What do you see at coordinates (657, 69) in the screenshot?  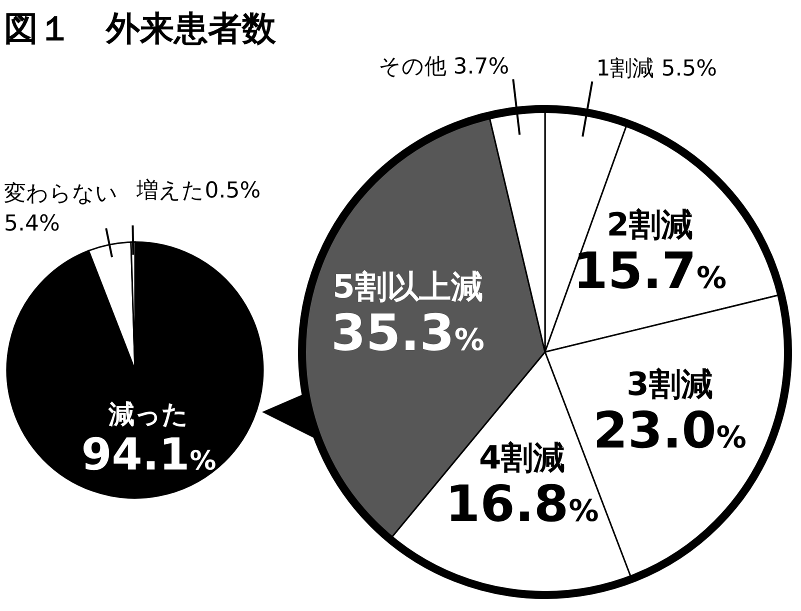 I see `slice-label: 1割減 5.5%` at bounding box center [657, 69].